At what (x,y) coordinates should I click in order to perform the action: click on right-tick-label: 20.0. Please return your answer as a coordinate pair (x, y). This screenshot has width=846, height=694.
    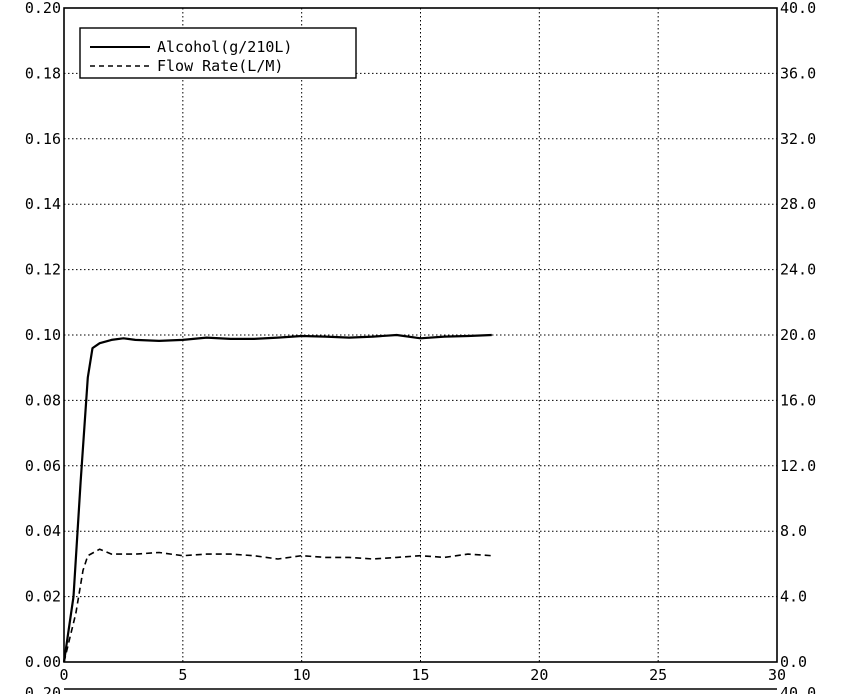
    Looking at the image, I should click on (798, 335).